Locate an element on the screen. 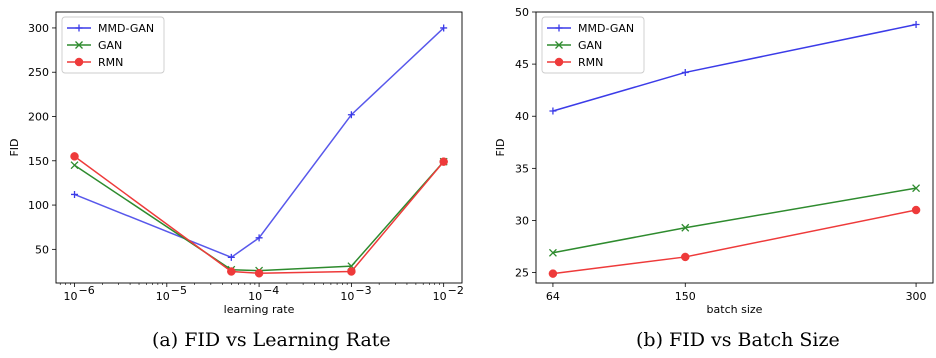 The height and width of the screenshot is (358, 936). x-axis-label: learning rate is located at coordinates (259, 309).